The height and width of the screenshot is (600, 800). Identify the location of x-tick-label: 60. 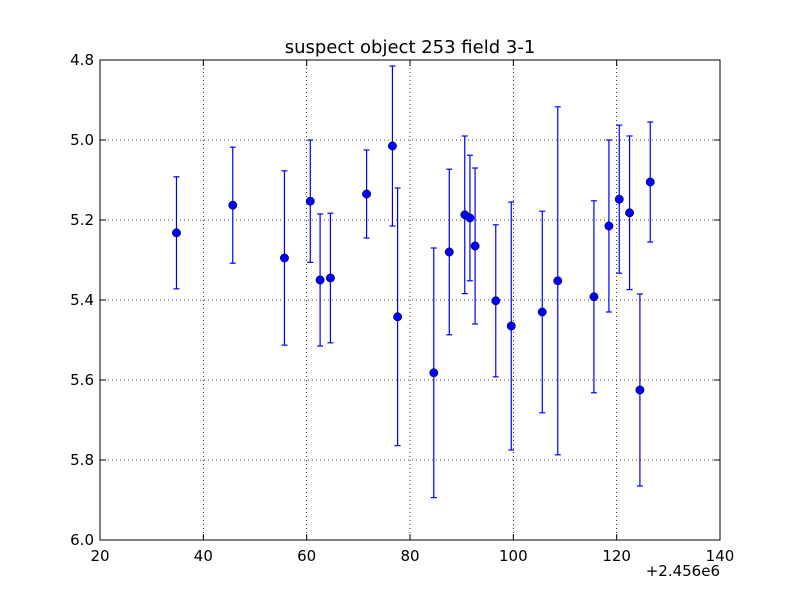
(306, 556).